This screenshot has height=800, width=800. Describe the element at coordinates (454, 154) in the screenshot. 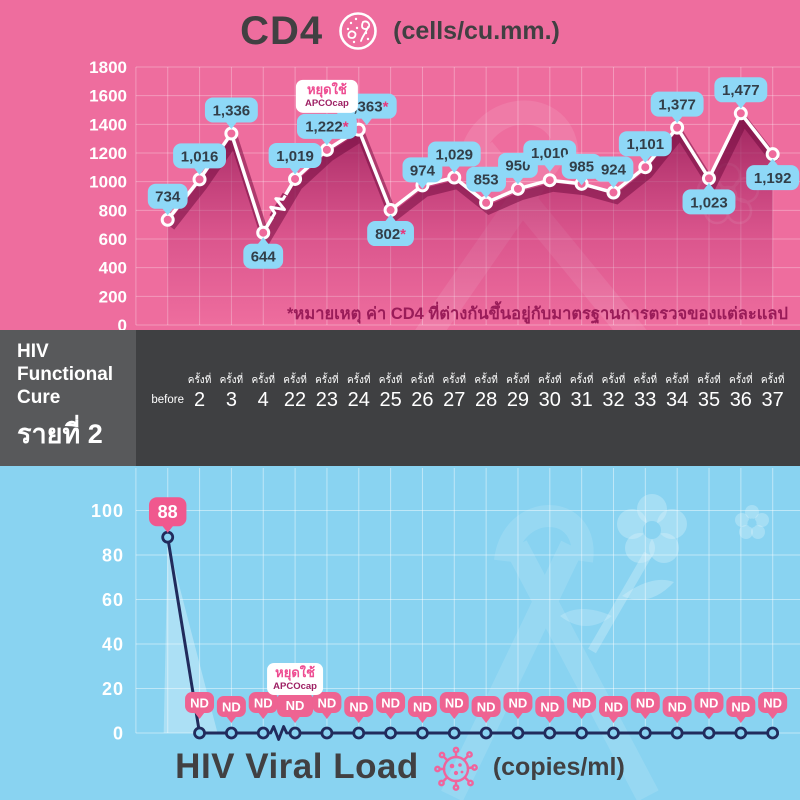

I see `svg-text: 1,029` at that location.